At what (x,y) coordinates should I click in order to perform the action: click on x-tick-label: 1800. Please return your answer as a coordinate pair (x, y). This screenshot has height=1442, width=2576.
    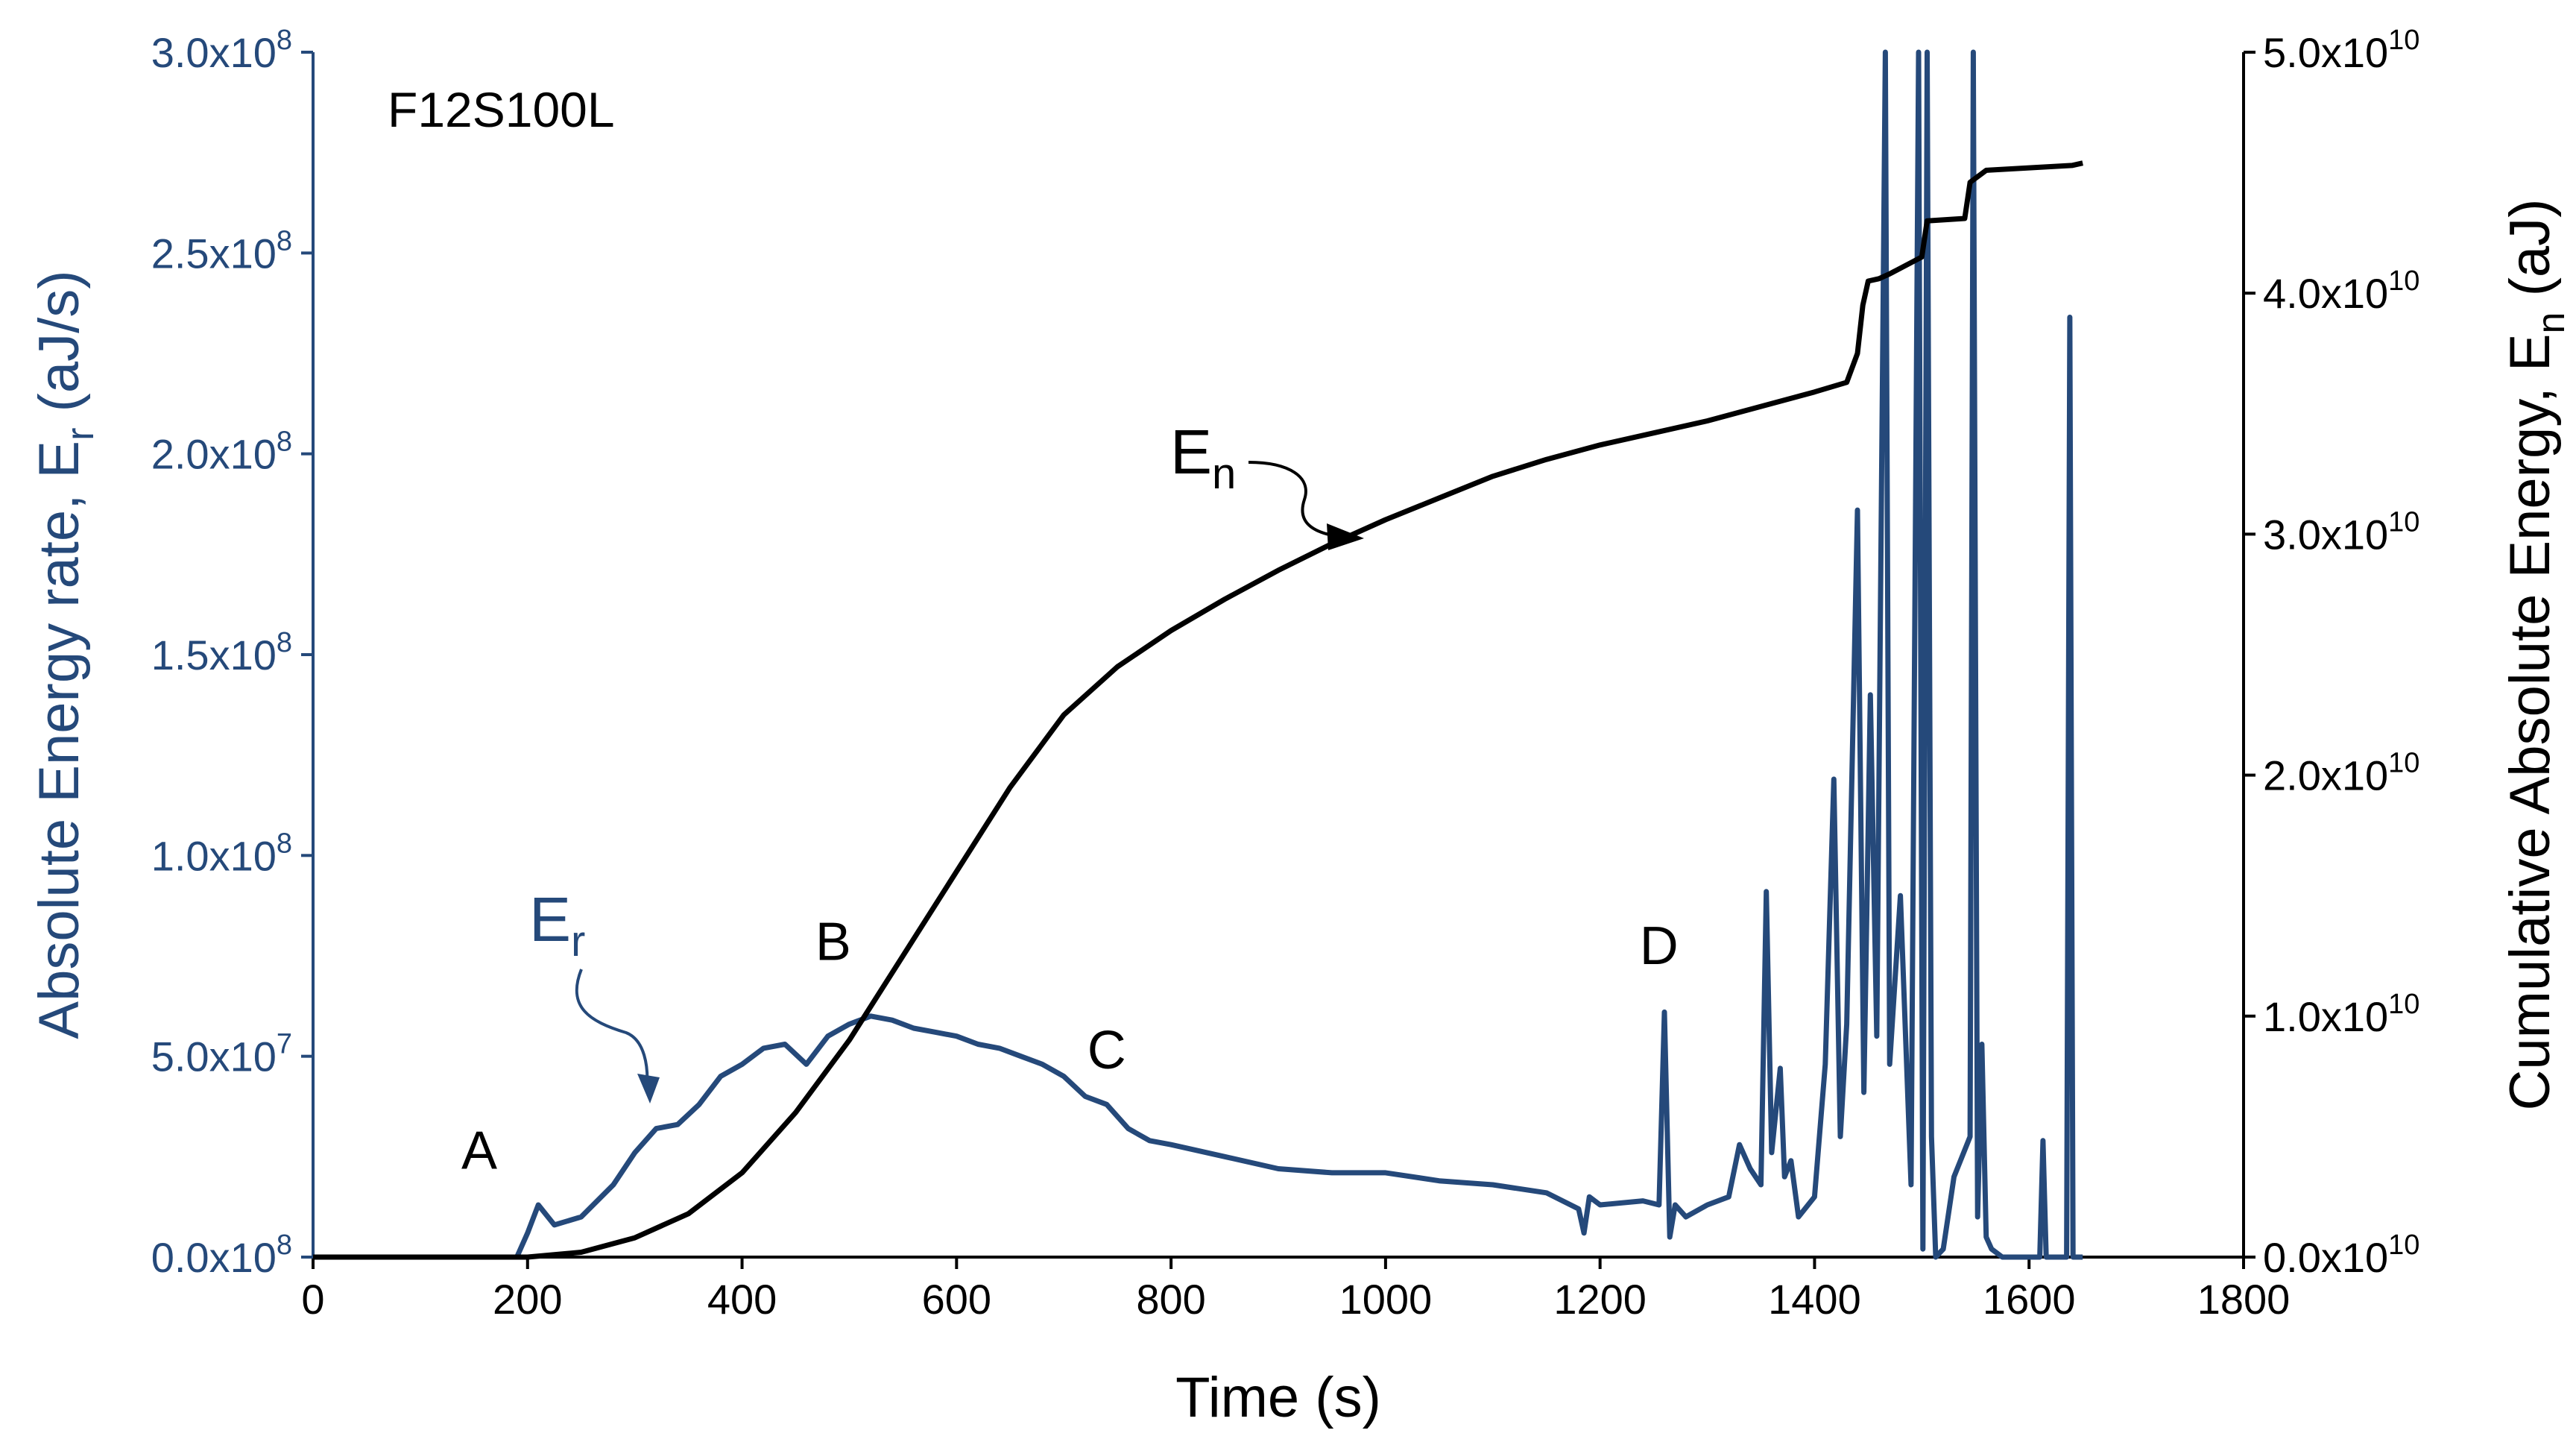
    Looking at the image, I should click on (2244, 1299).